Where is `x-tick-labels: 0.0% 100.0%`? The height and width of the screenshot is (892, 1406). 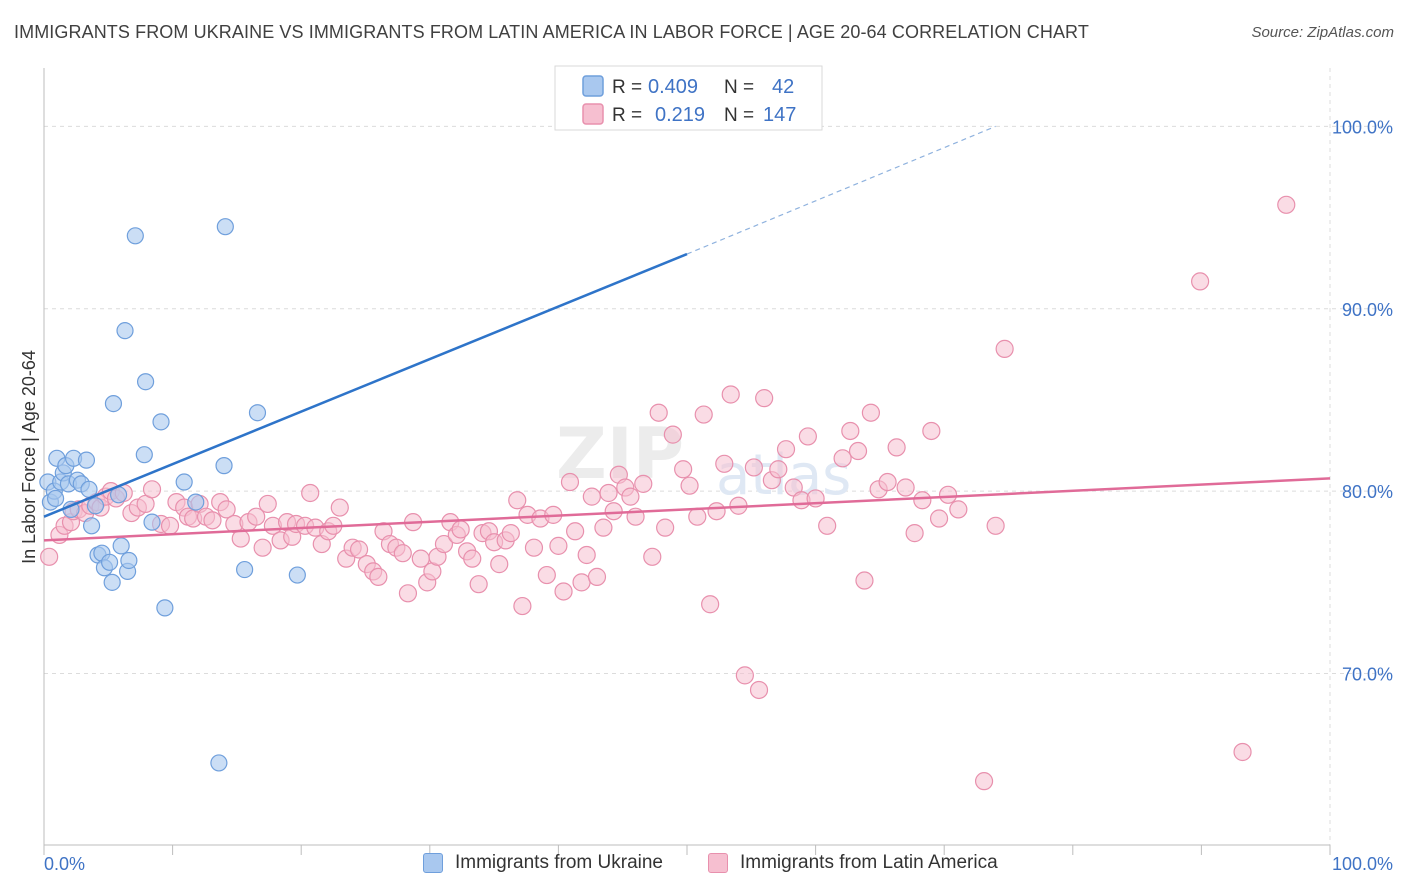 x-tick-labels: 0.0% 100.0% is located at coordinates (718, 864).